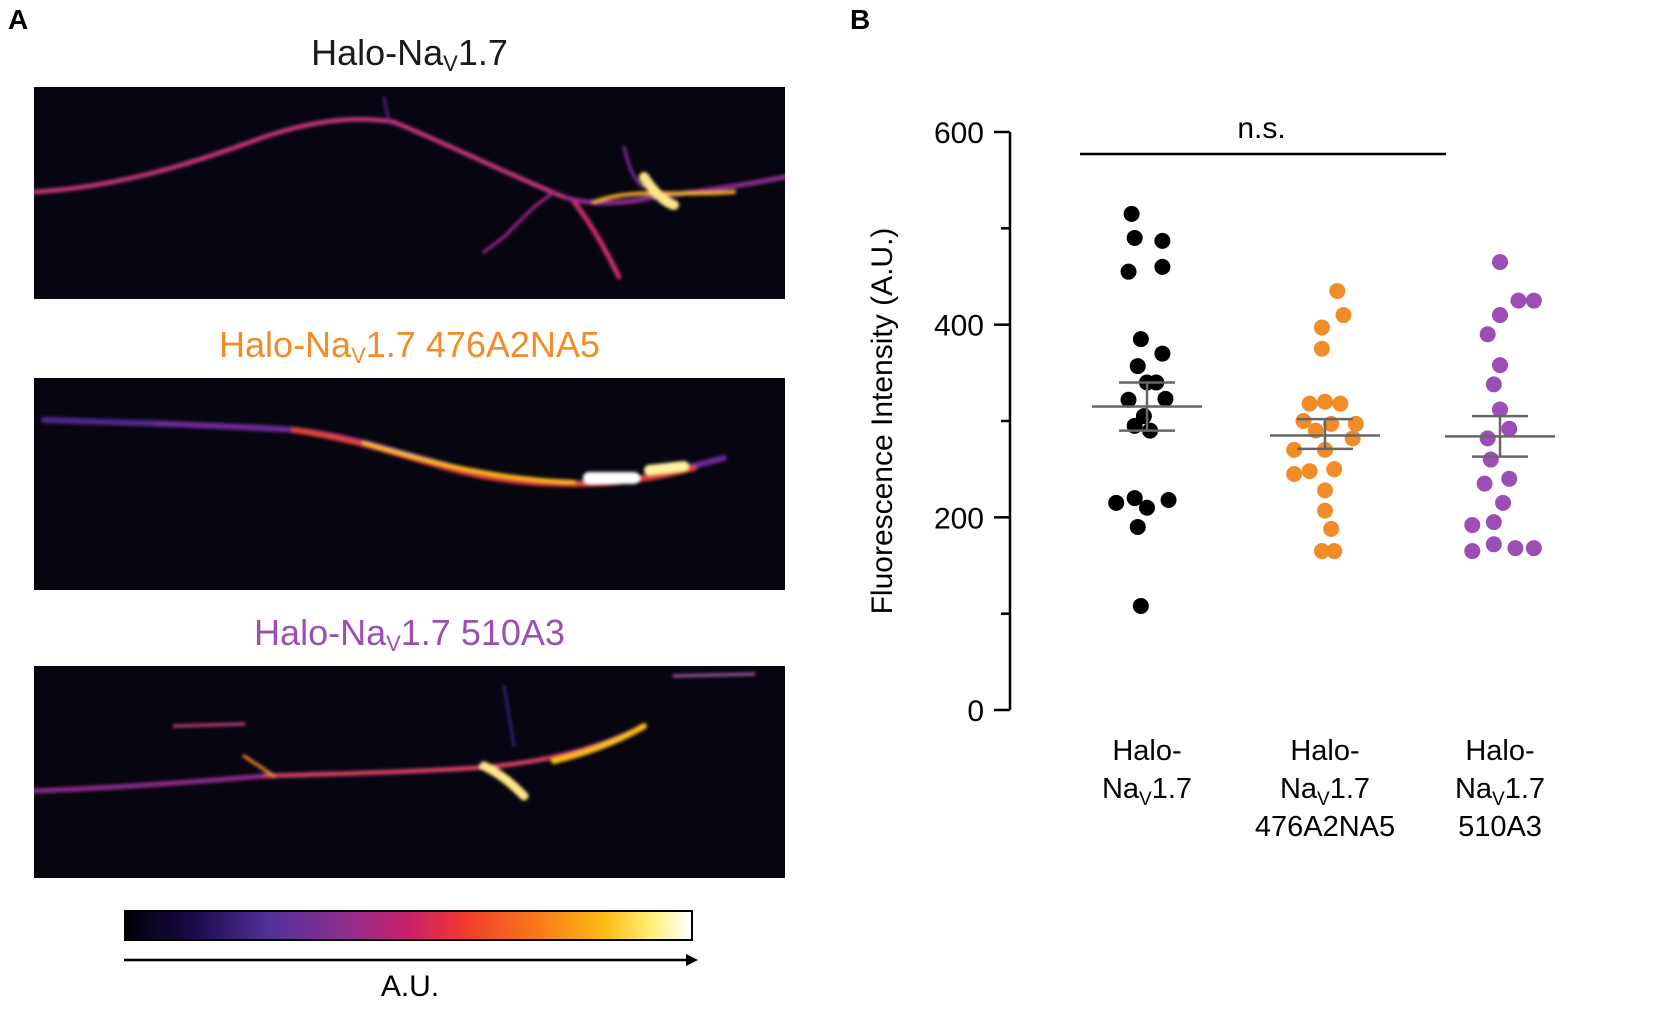 The height and width of the screenshot is (1012, 1654). I want to click on panel-a-label: A, so click(18, 19).